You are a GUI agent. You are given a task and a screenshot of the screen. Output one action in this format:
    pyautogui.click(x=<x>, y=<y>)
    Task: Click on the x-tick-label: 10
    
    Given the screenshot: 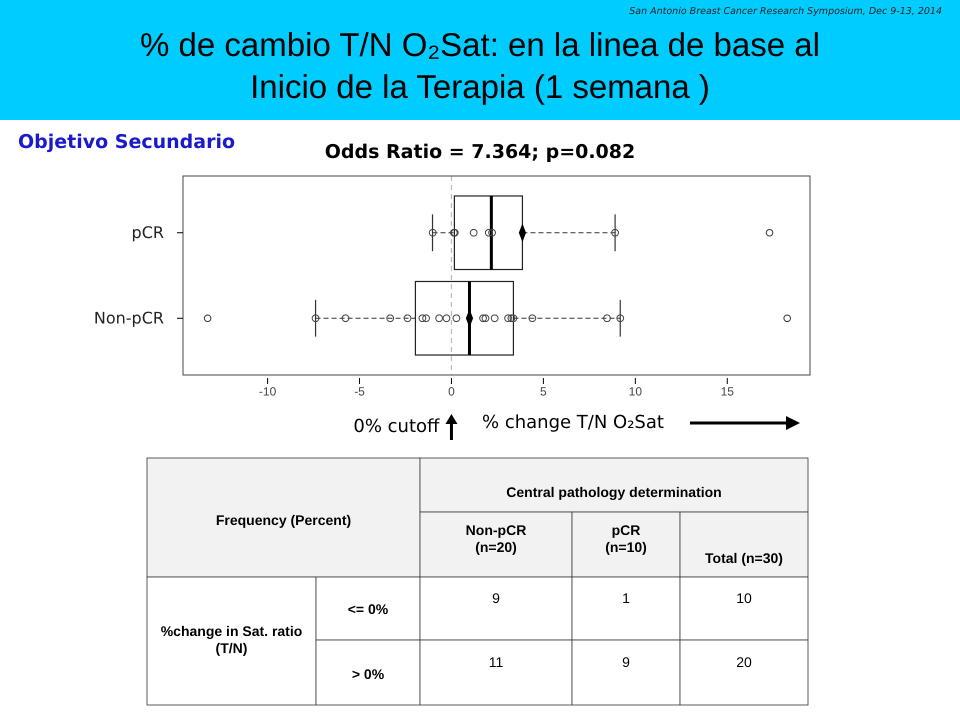 What is the action you would take?
    pyautogui.click(x=635, y=391)
    